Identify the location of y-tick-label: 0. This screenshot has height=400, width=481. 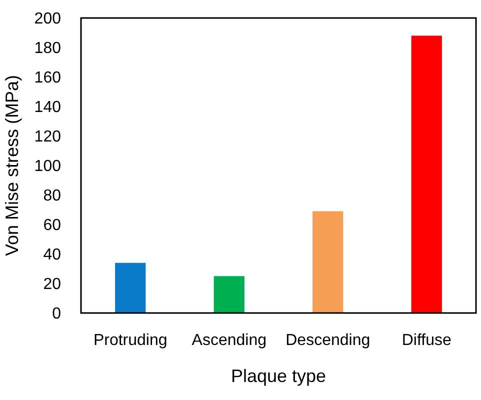
(57, 314).